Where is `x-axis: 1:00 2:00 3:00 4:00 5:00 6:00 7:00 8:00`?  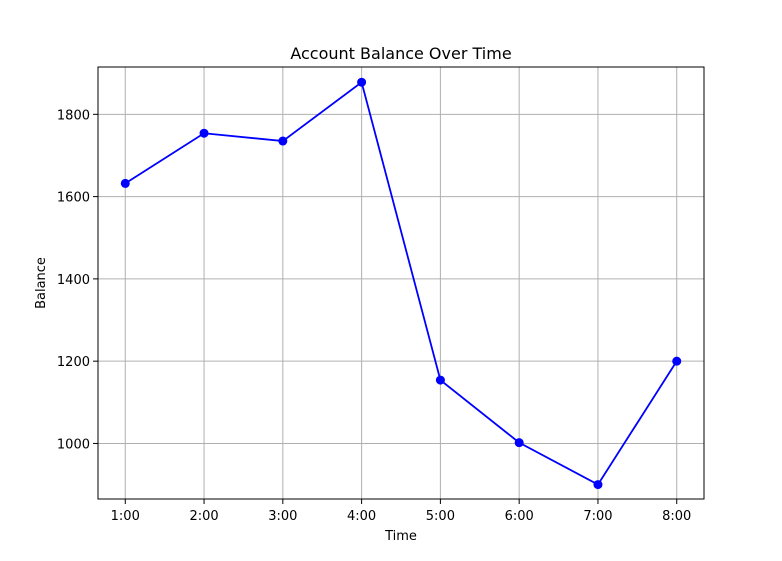
x-axis: 1:00 2:00 3:00 4:00 5:00 6:00 7:00 8:00 is located at coordinates (401, 511).